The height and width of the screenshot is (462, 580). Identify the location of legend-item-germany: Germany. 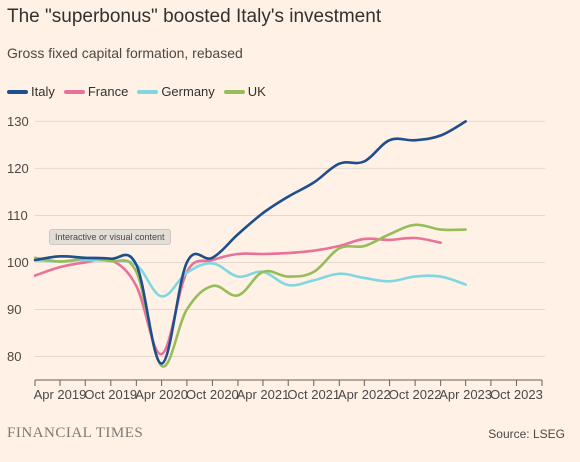
(176, 91).